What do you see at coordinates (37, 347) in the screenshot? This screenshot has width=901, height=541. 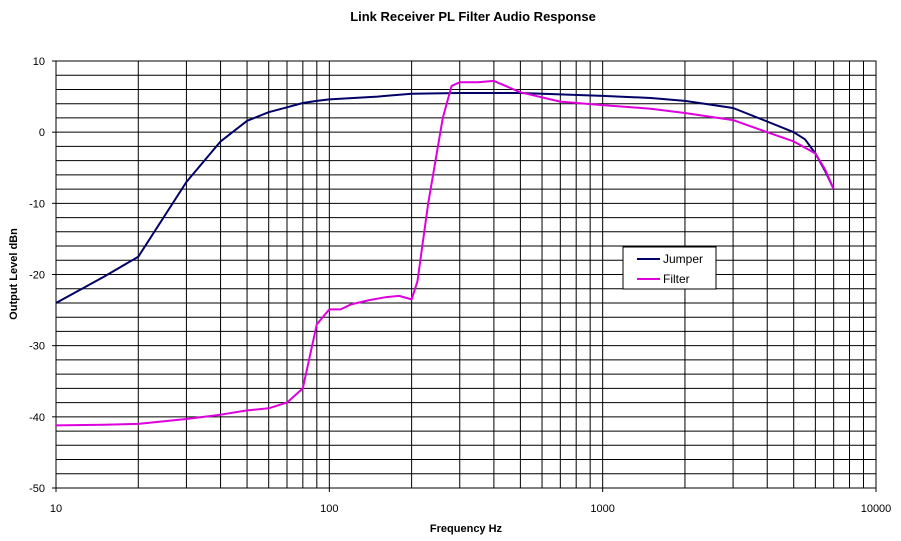 I see `y-tick-label: -30` at bounding box center [37, 347].